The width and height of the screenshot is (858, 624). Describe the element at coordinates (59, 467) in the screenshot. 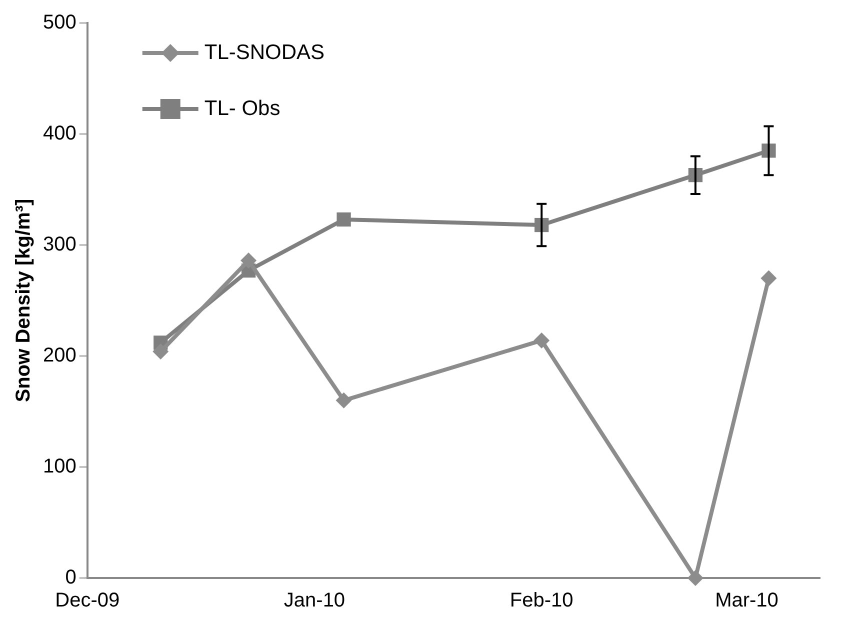

I see `y-tick-label: 100` at that location.